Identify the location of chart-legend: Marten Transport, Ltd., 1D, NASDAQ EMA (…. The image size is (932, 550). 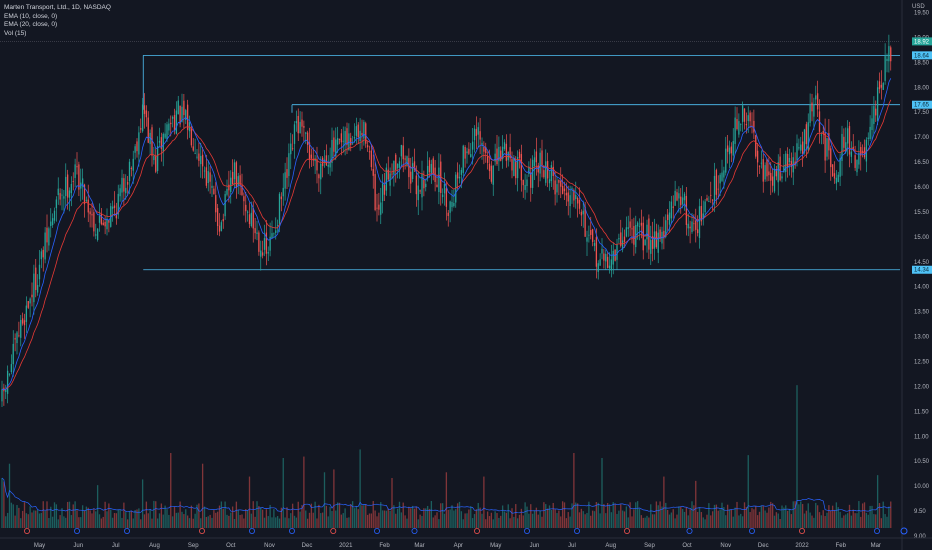
(57, 21).